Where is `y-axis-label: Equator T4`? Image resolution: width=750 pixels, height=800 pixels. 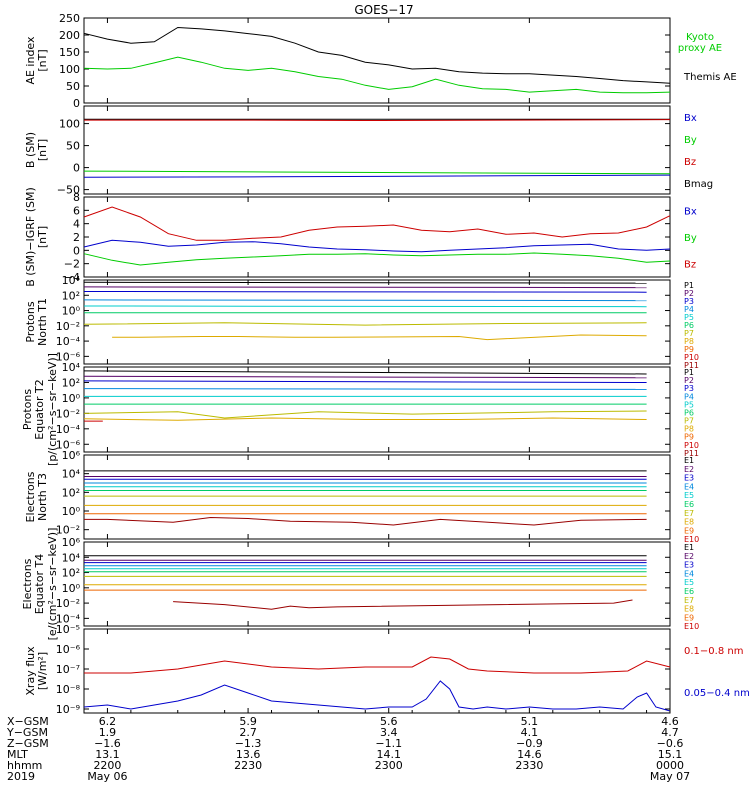
y-axis-label: Equator T4 is located at coordinates (39, 584).